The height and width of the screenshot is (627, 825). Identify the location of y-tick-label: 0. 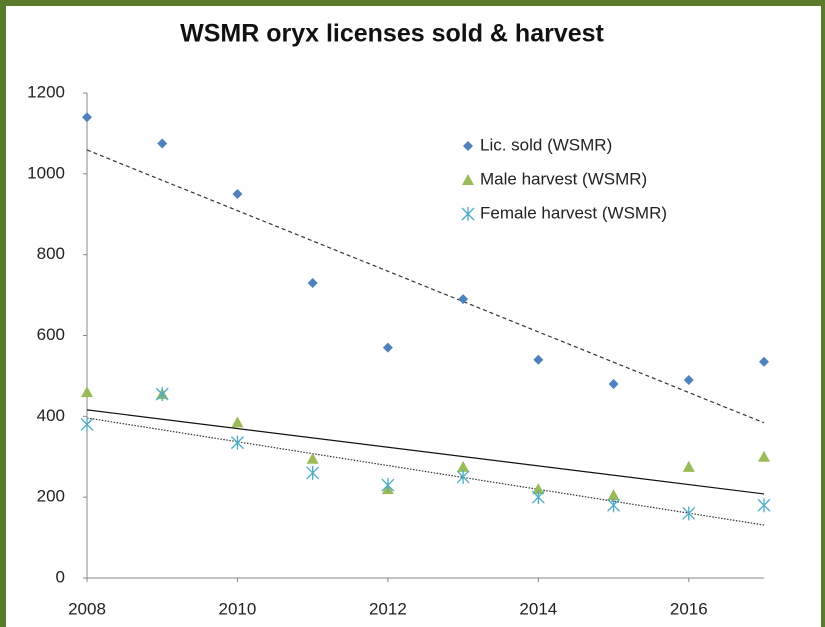
(60, 576).